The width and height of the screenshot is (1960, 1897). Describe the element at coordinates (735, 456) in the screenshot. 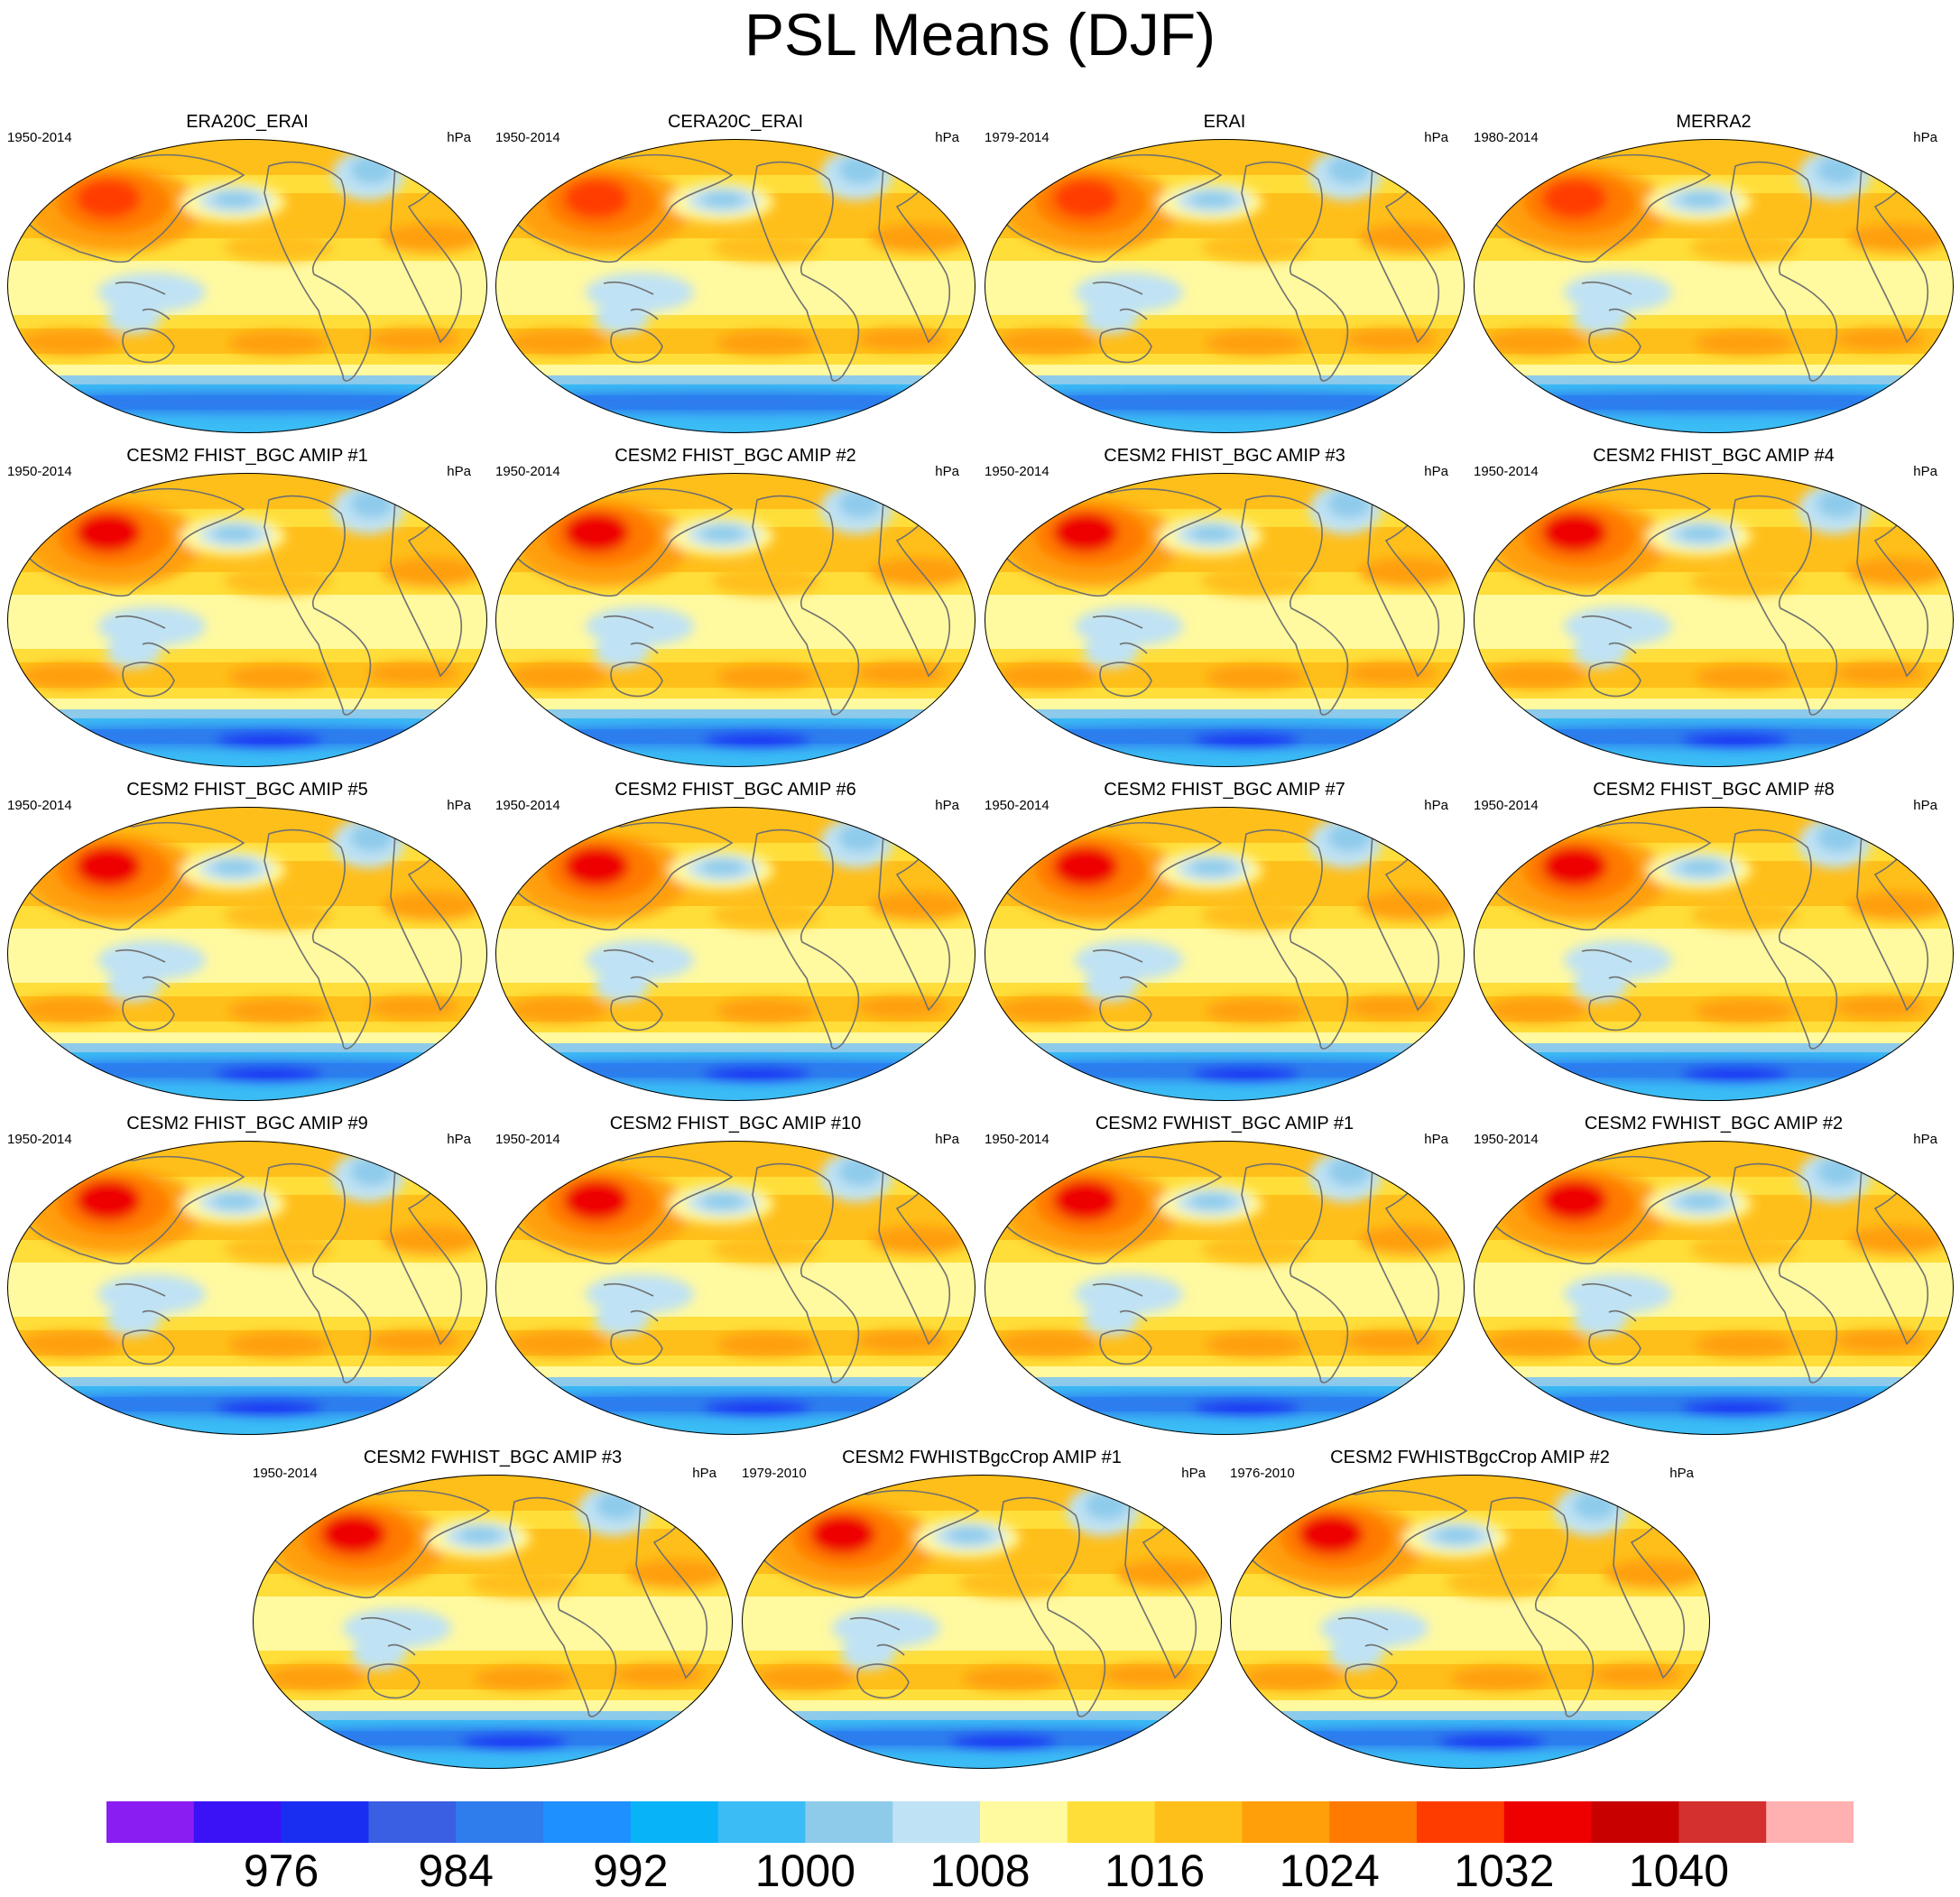

I see `panel-title: CESM2 FHIST_BGC AMIP #2` at that location.